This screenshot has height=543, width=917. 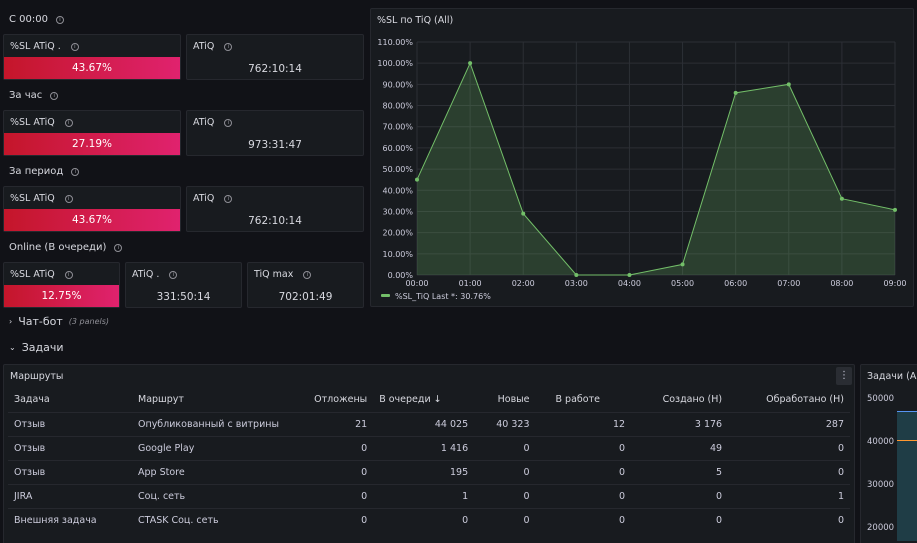 I want to click on tasks-all-title: Задачи (All, so click(x=892, y=376).